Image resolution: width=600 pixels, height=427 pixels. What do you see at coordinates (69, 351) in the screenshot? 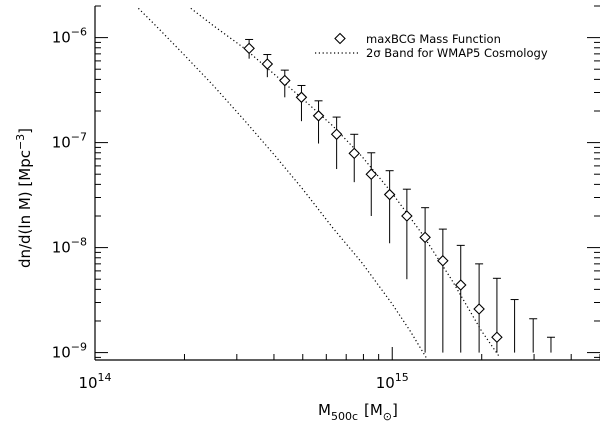
I see `y-tick-label-−9: 10⁻⁹` at bounding box center [69, 351].